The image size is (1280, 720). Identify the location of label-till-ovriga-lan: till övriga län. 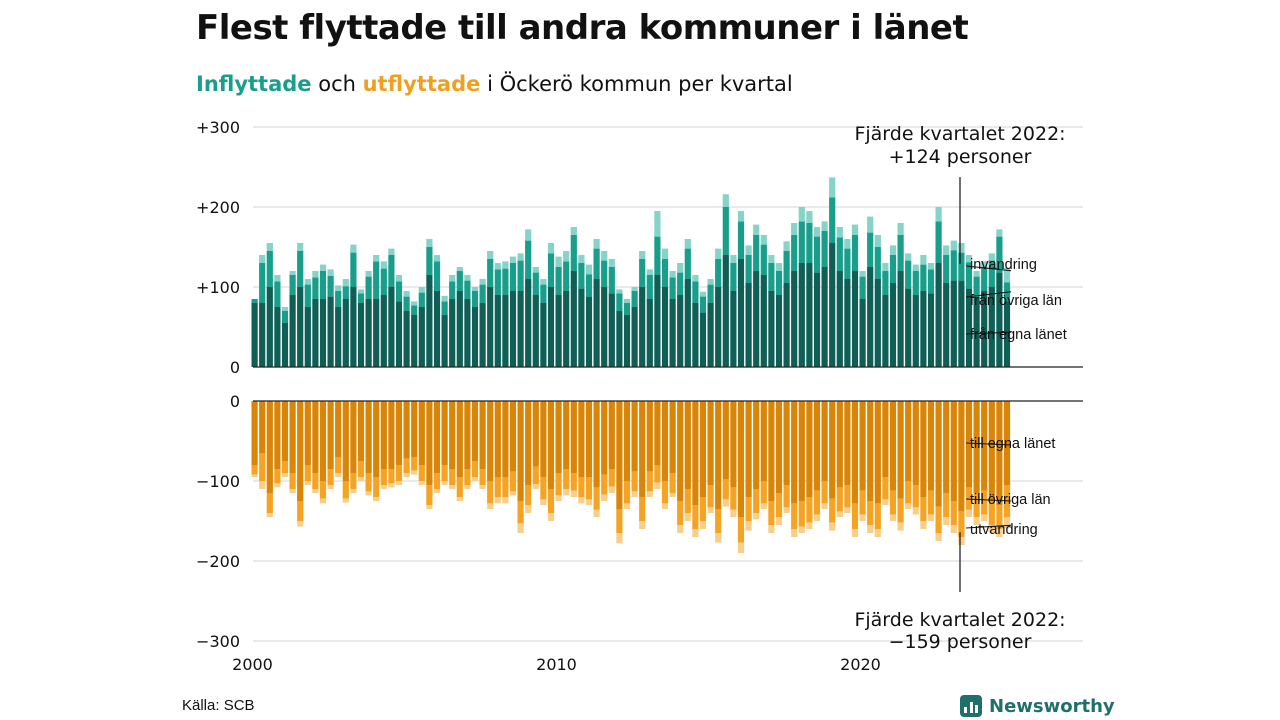
(1010, 500).